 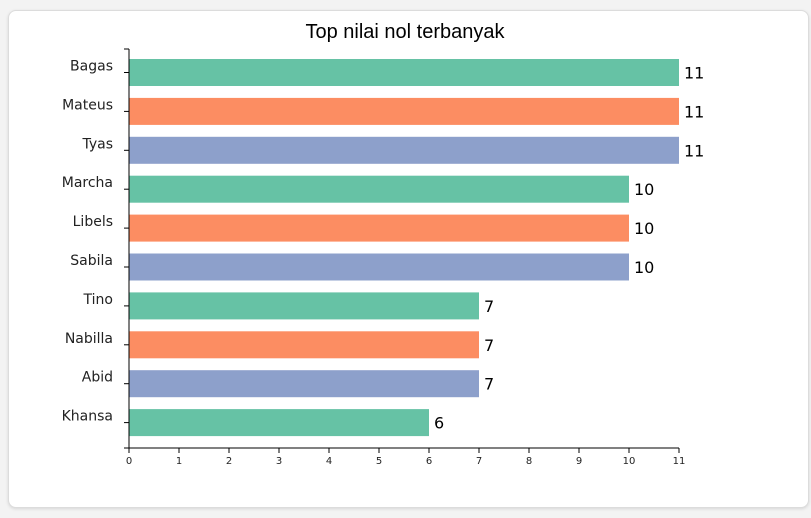 I want to click on x-tick-label: 7, so click(x=479, y=461).